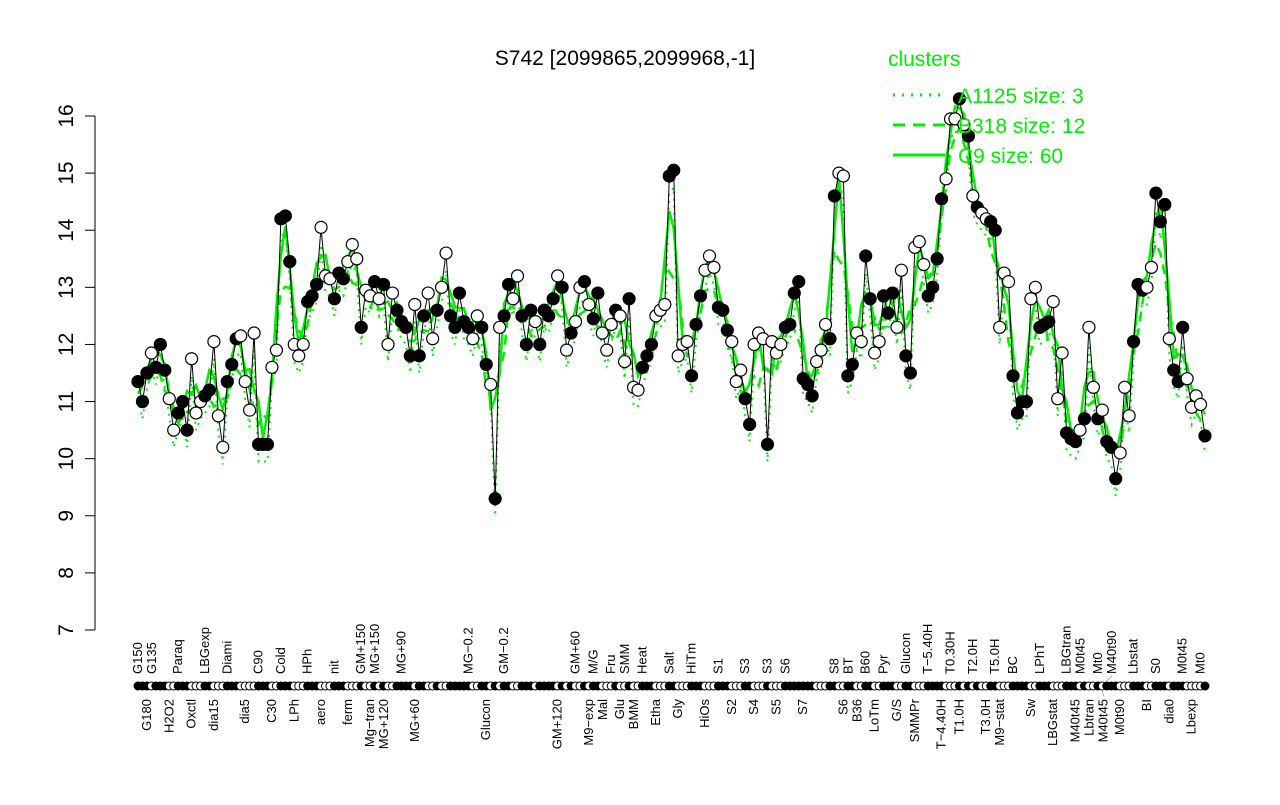 This screenshot has height=805, width=1280. I want to click on x-tick-label: S1, so click(717, 666).